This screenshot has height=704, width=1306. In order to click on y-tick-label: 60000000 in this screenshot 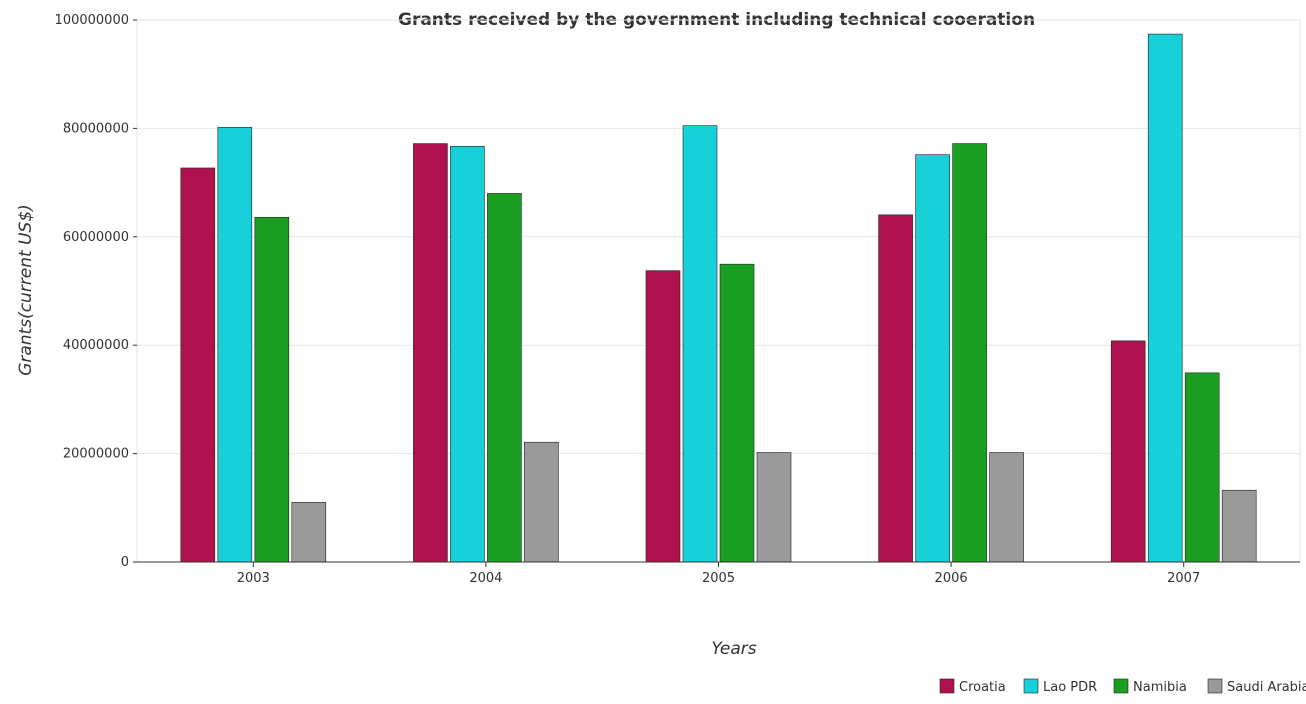, I will do `click(96, 237)`.